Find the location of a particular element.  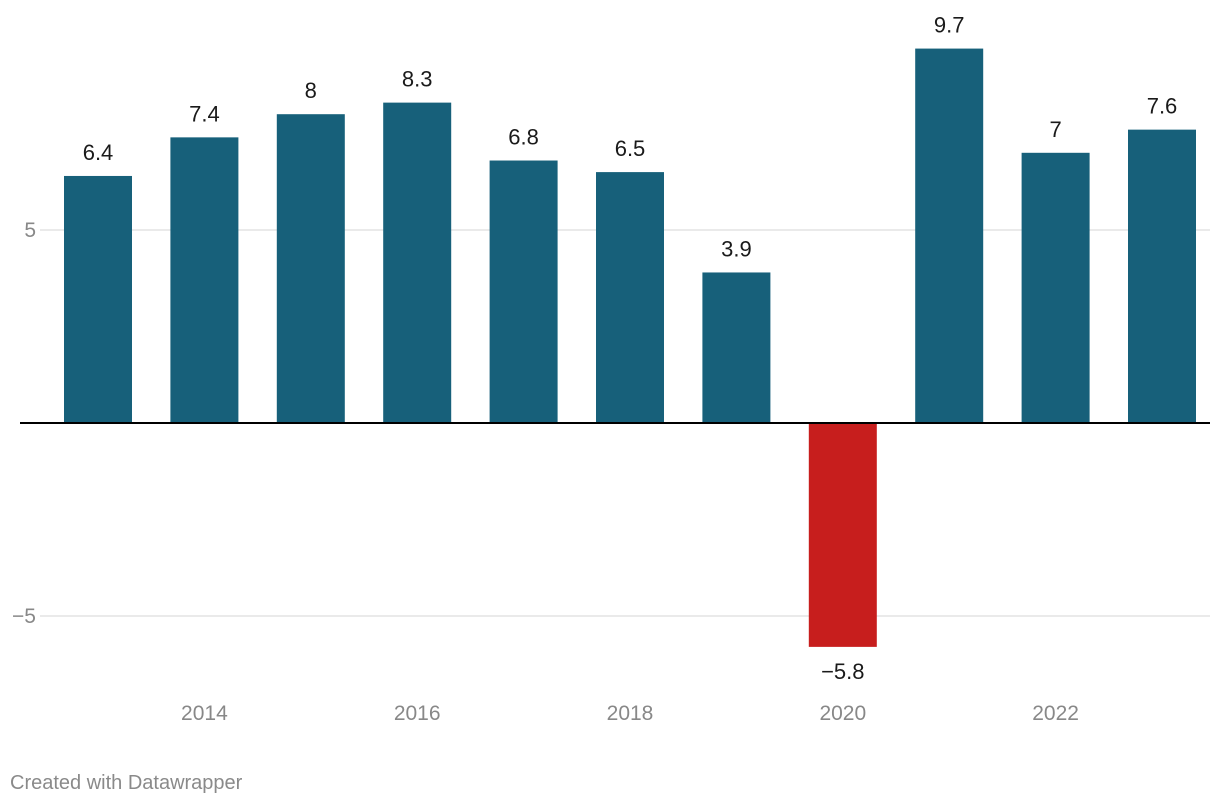

y-tick-label: 5 is located at coordinates (30, 230).